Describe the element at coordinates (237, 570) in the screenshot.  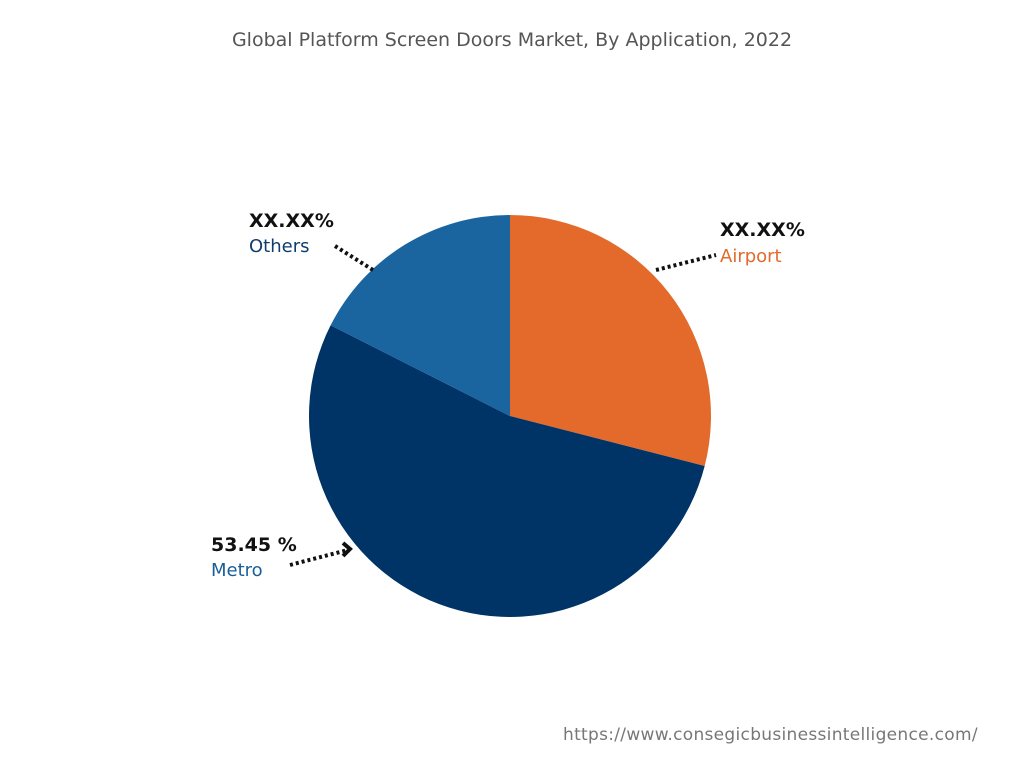
I see `metro-category-label: Metro` at that location.